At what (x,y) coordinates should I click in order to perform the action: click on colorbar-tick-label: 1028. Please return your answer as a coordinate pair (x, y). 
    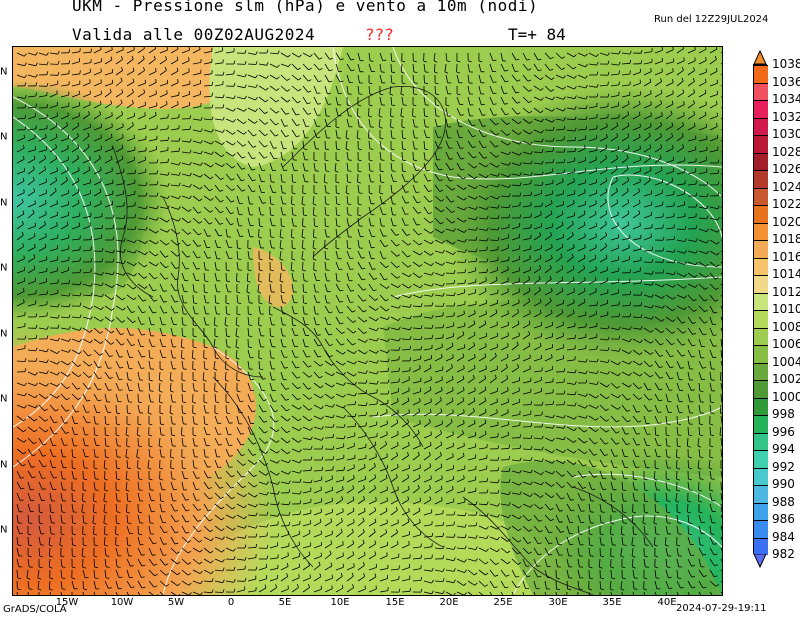
    Looking at the image, I should click on (786, 151).